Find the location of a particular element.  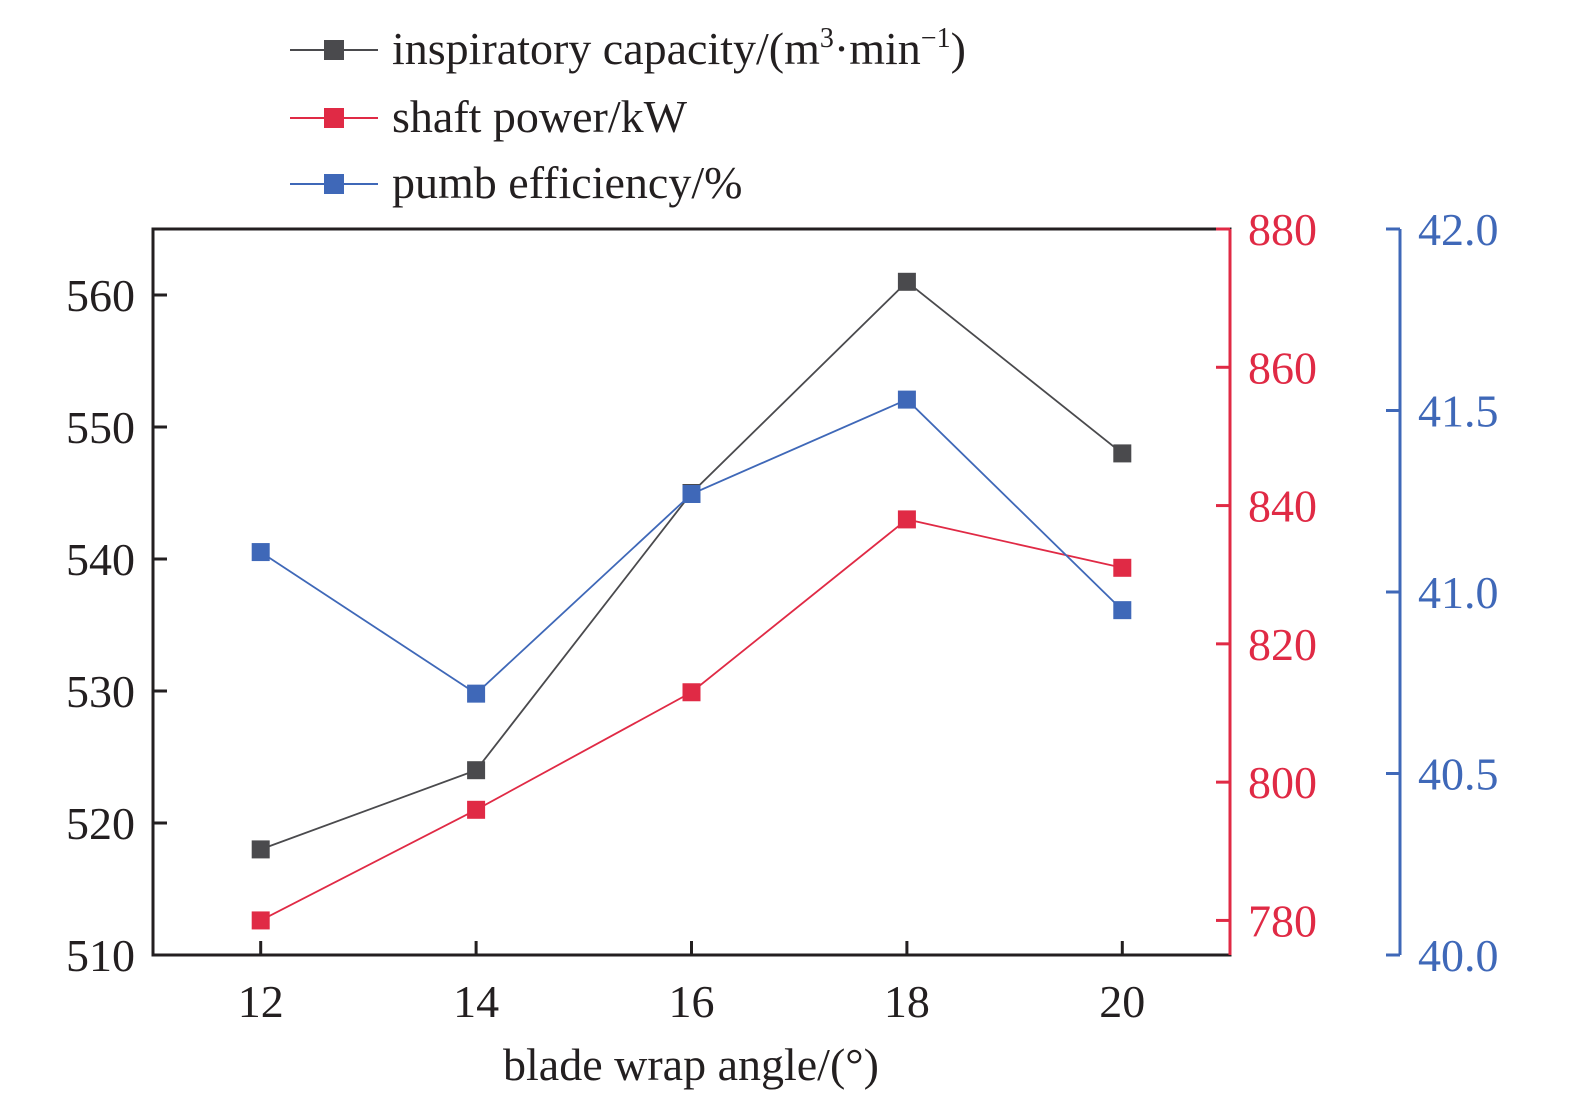

series-line-pump is located at coordinates (691, 546).